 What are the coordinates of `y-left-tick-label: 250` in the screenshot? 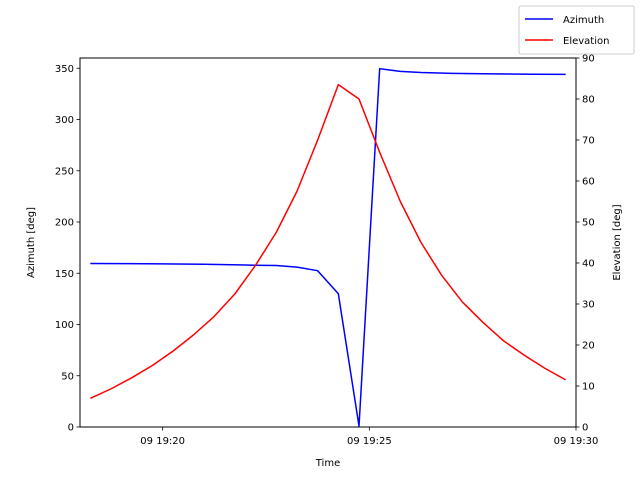 It's located at (64, 171).